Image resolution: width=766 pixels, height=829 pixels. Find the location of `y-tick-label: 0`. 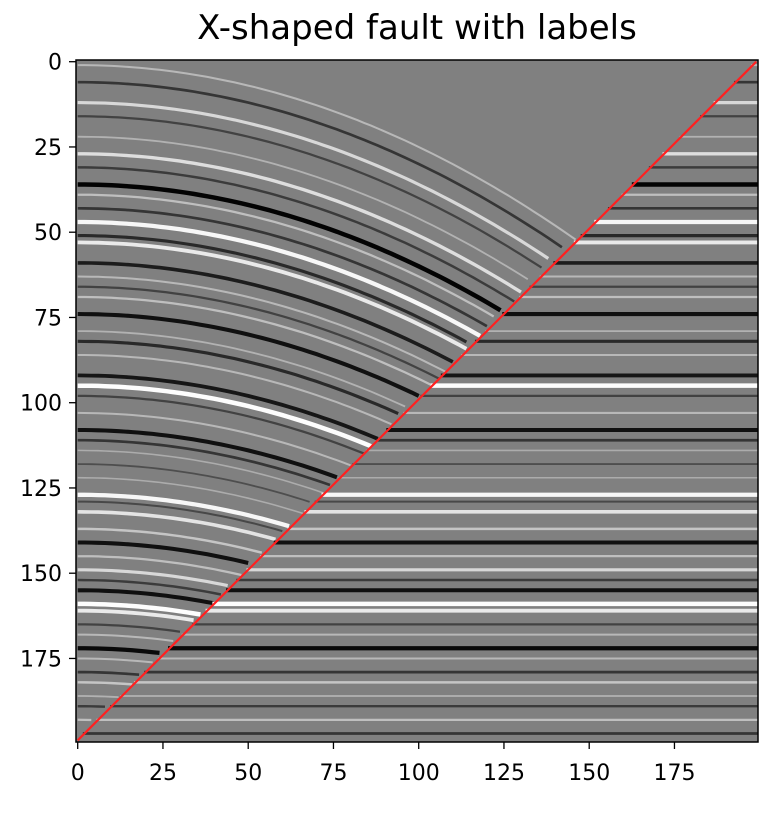

y-tick-label: 0 is located at coordinates (55, 63).